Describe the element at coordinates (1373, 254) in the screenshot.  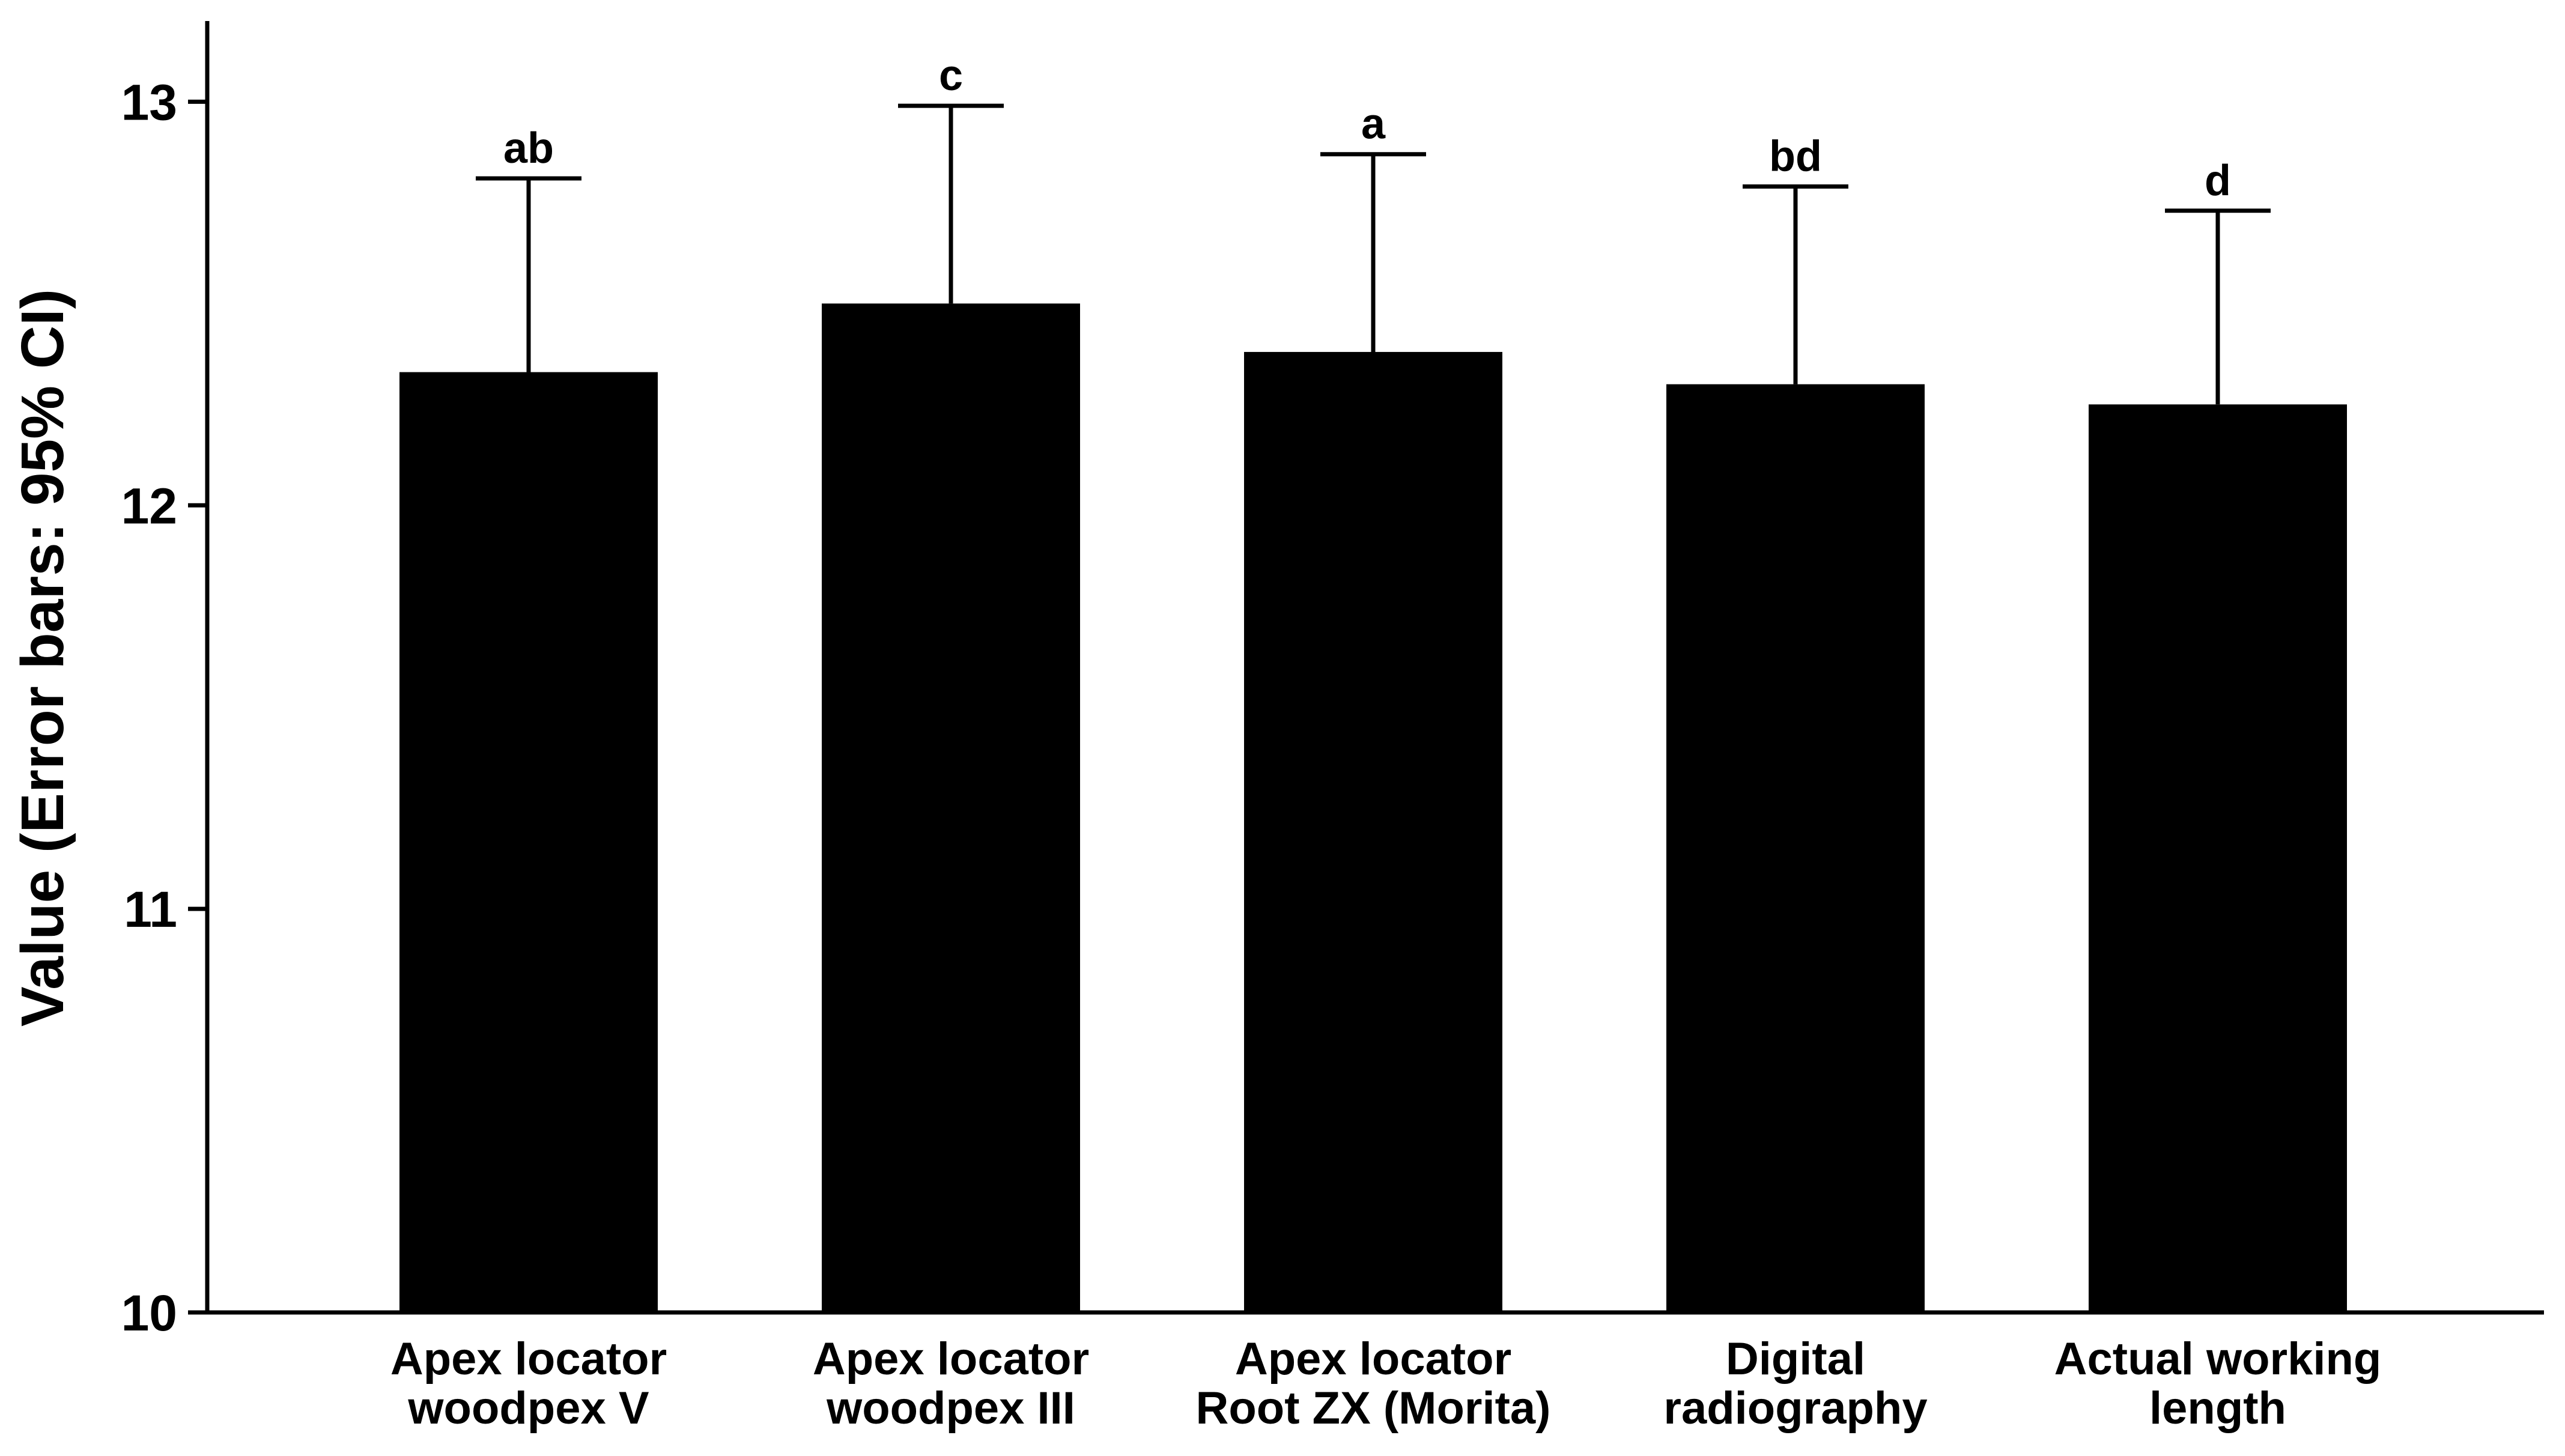
I see `error-bars-layer` at that location.